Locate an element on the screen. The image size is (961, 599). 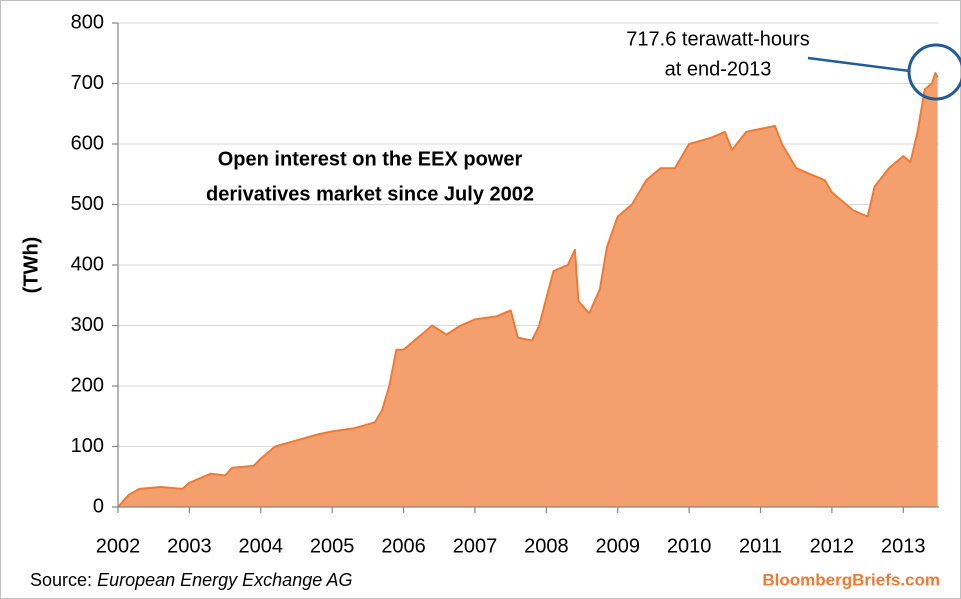
x-tick-label: 2006 is located at coordinates (403, 546).